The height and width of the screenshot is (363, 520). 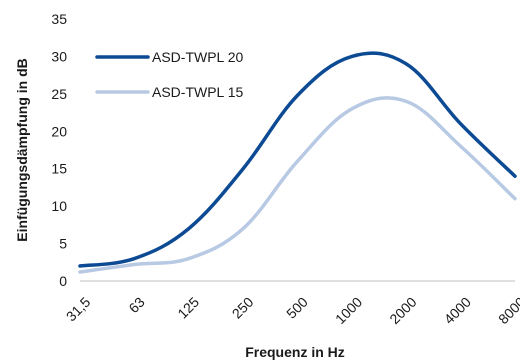 I want to click on y-tick-label: 35, so click(x=59, y=19).